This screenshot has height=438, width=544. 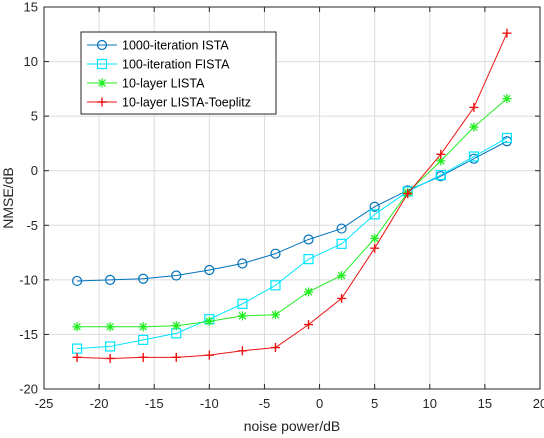 What do you see at coordinates (28, 389) in the screenshot?
I see `y-tick-label: -20` at bounding box center [28, 389].